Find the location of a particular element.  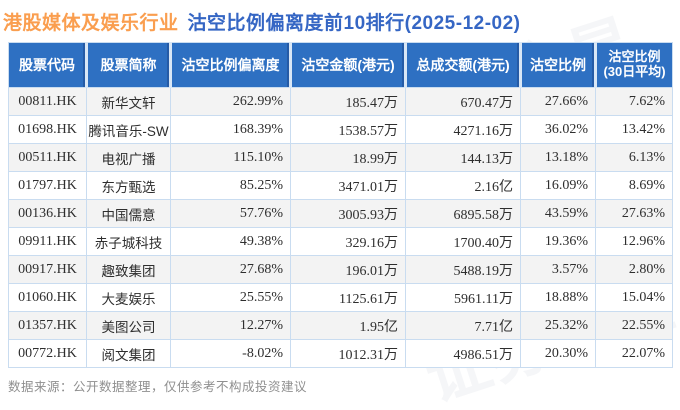

table-row: 01357.HK 美图公司 12.27% 1.95亿 7.71亿 25.32% 22.55% is located at coordinates (340, 325).